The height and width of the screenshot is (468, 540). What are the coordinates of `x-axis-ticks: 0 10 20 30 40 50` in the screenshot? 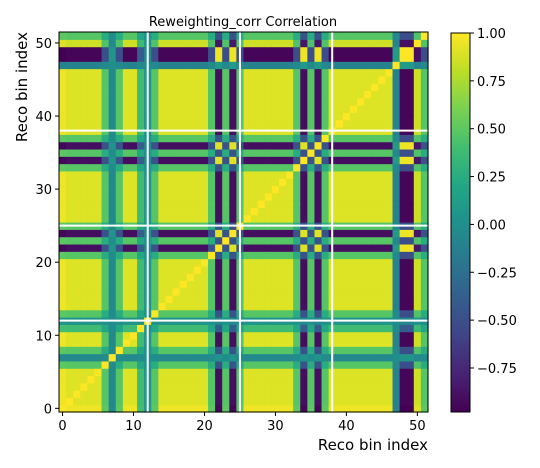 It's located at (242, 423).